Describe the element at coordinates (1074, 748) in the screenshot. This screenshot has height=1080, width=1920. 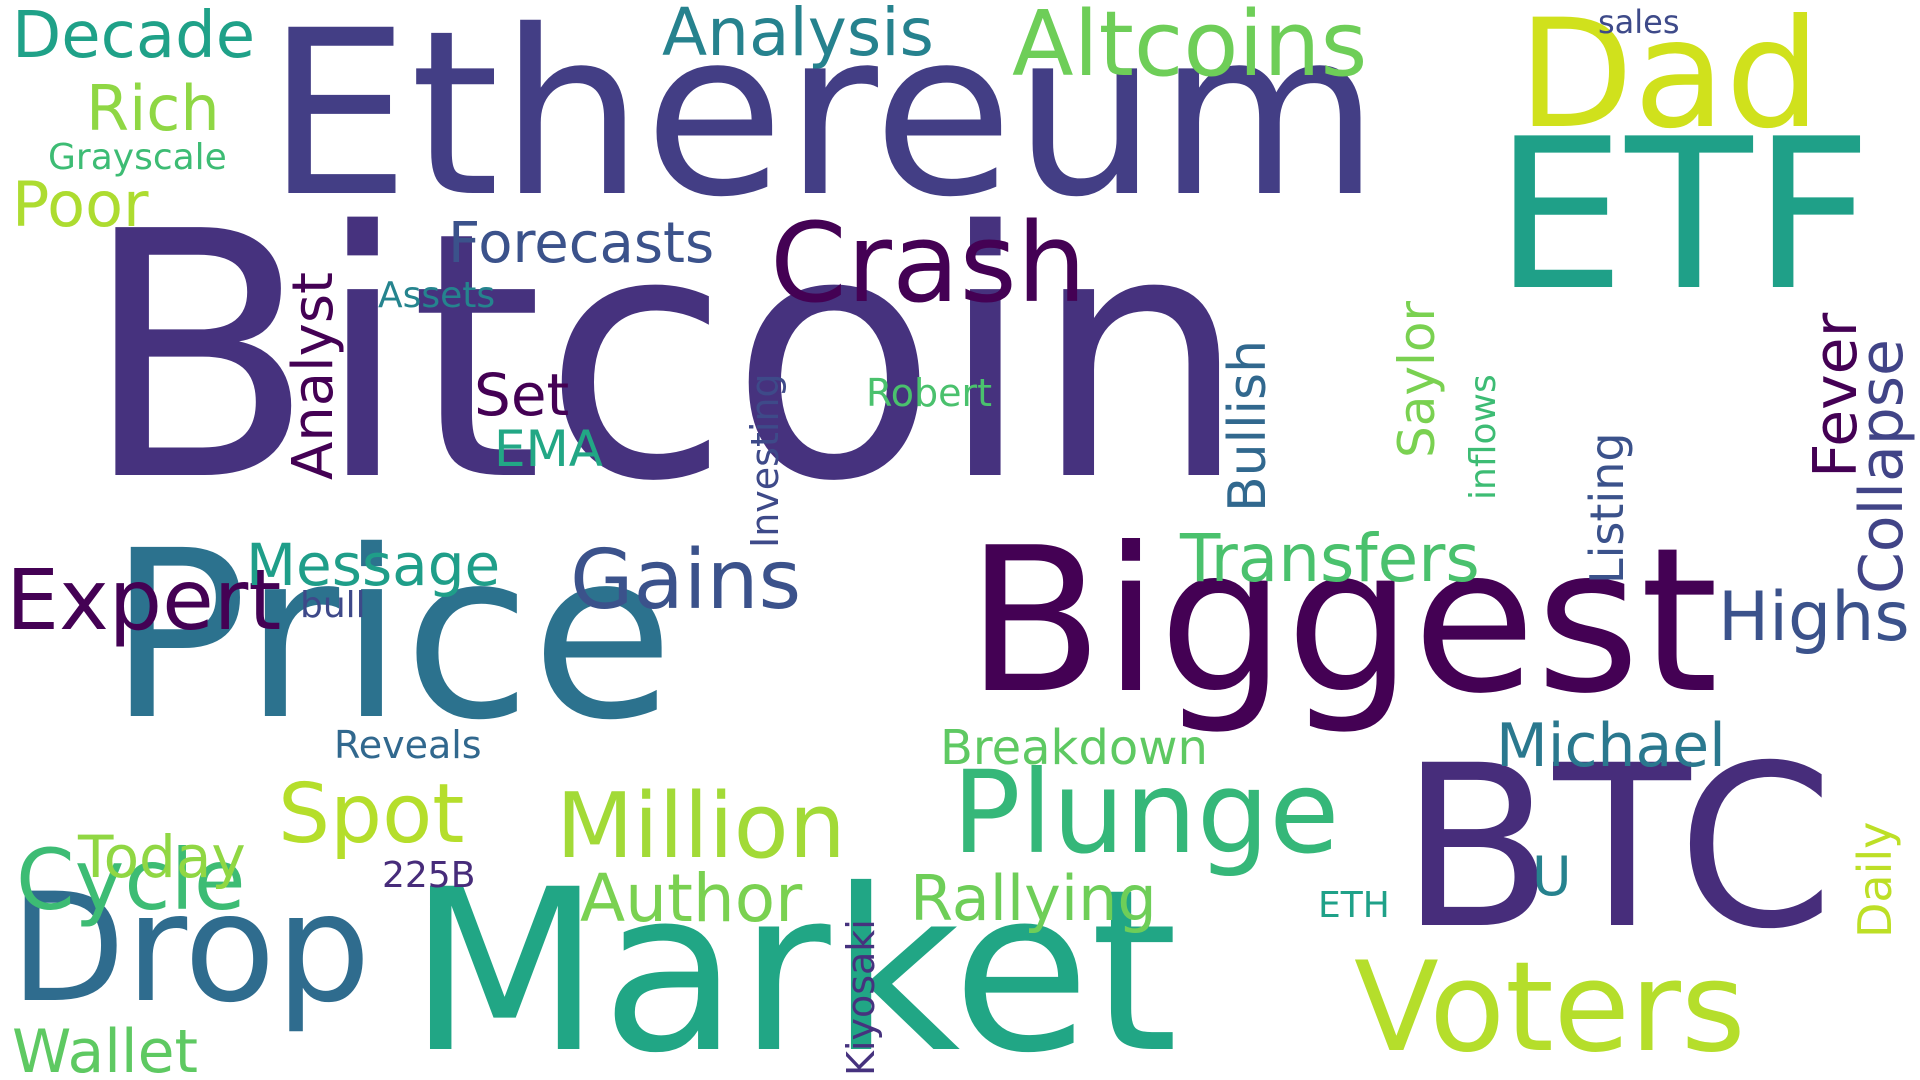
I see `word-breakdown: Breakdown` at that location.